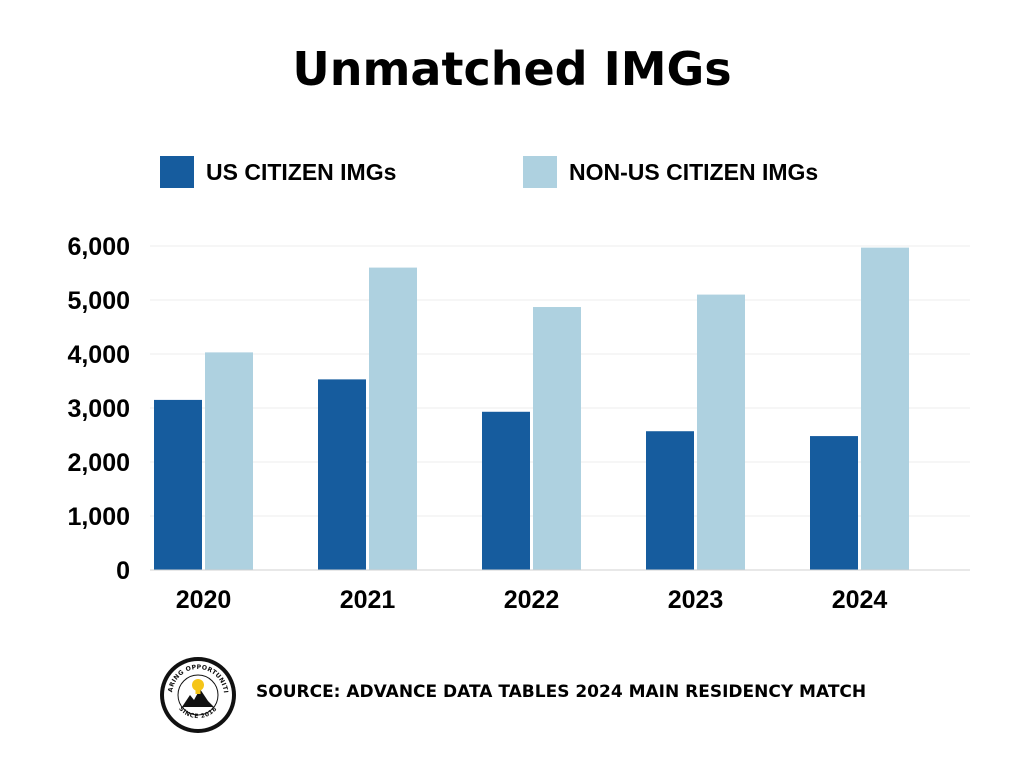  What do you see at coordinates (532, 600) in the screenshot?
I see `x-tick-label: 2022` at bounding box center [532, 600].